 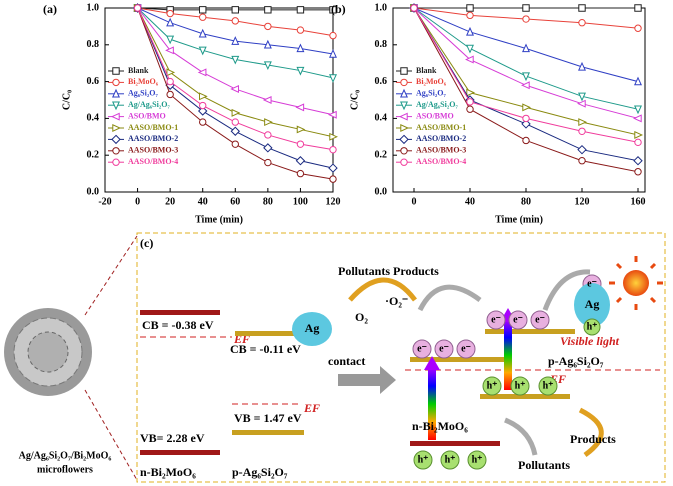 What do you see at coordinates (396, 301) in the screenshot?
I see `reaction-label: ·O₂⁻` at bounding box center [396, 301].